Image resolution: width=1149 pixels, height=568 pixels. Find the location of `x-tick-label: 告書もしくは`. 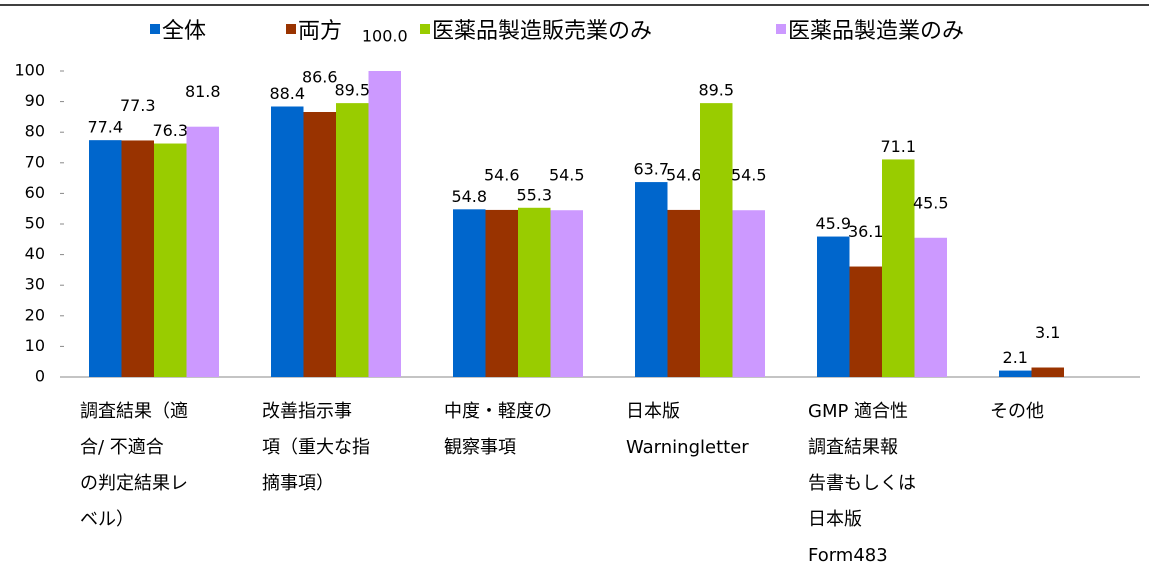

x-tick-label: 告書もしくは is located at coordinates (862, 483).